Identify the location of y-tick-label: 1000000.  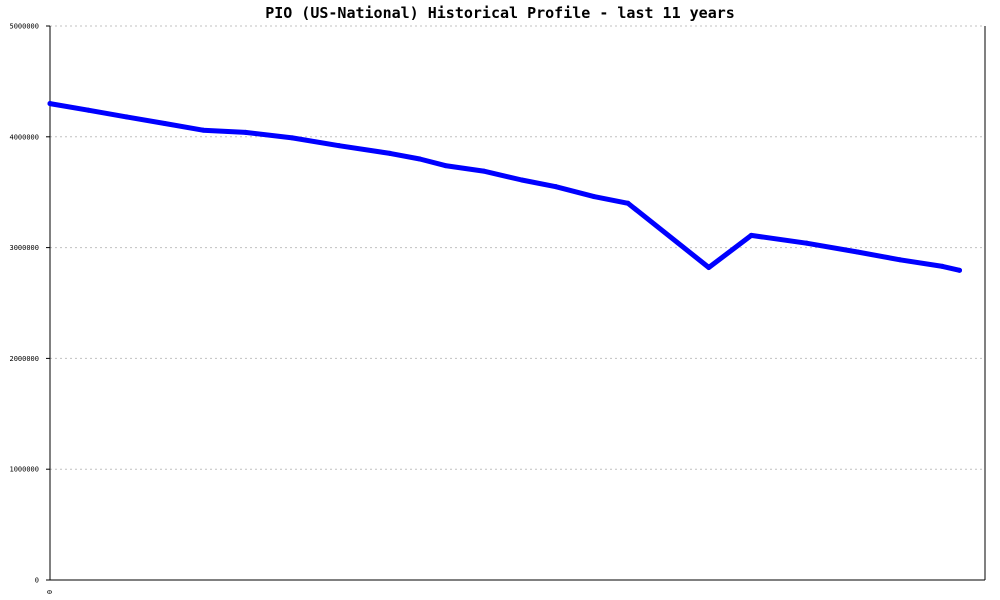
(24, 470).